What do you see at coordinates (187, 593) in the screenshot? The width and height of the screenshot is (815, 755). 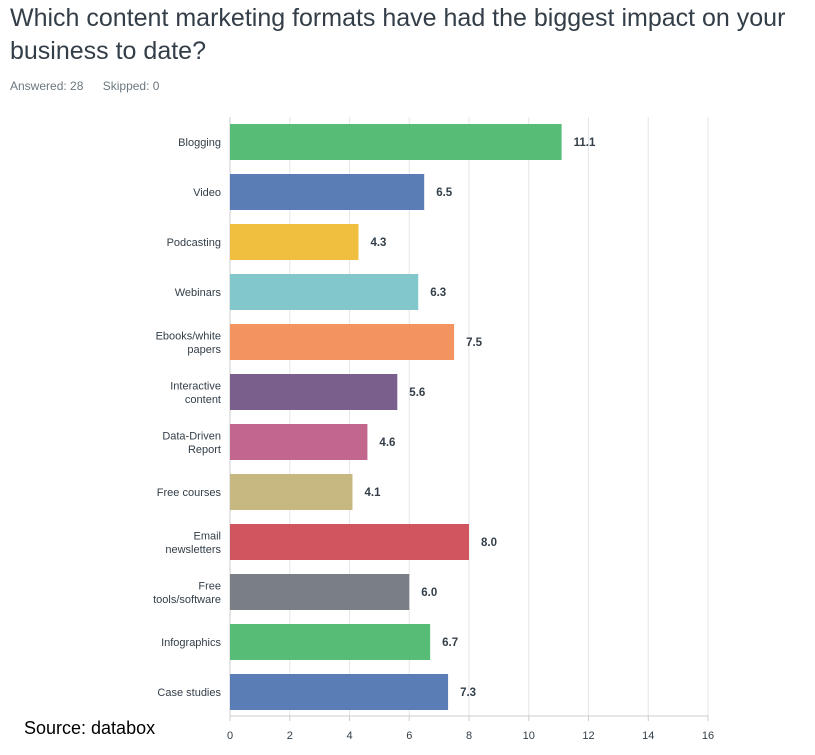 I see `category-label: Free tools/software` at bounding box center [187, 593].